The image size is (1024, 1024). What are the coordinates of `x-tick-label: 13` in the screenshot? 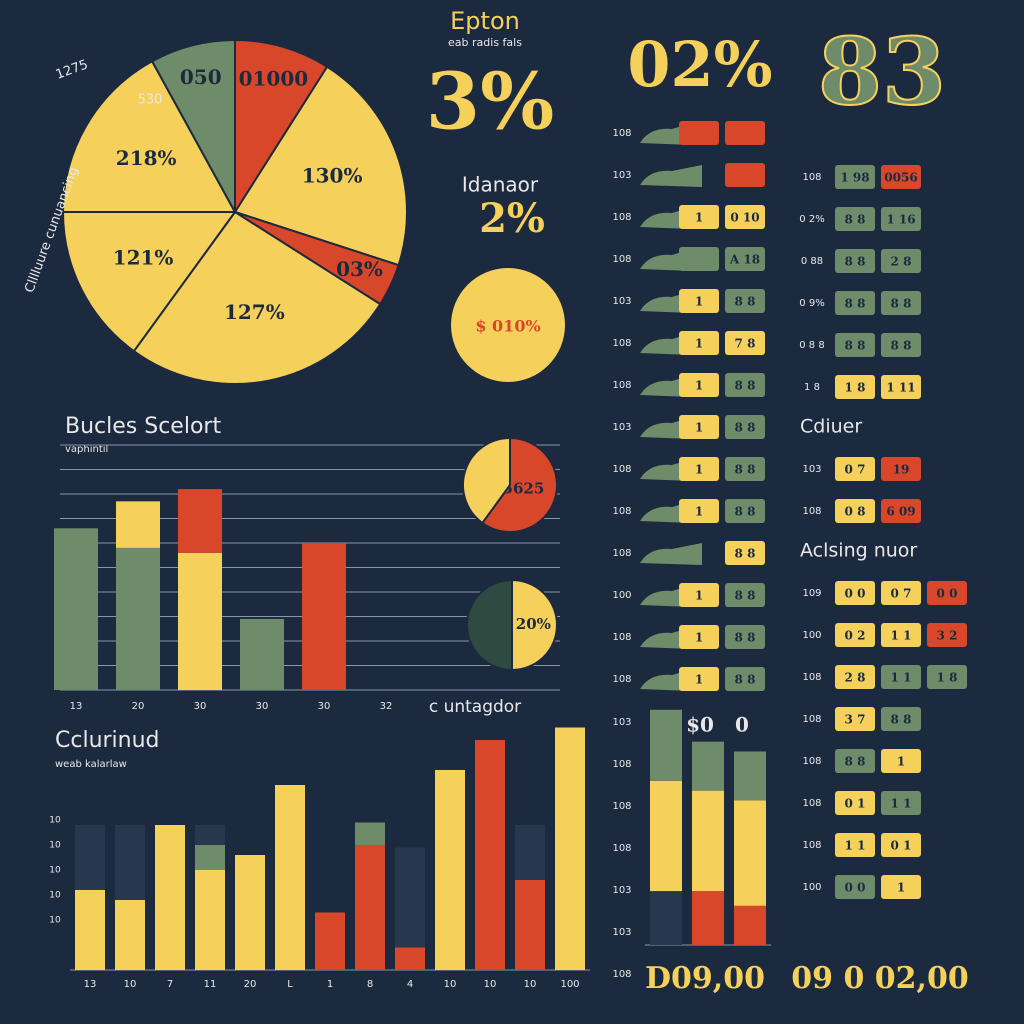 It's located at (90, 984).